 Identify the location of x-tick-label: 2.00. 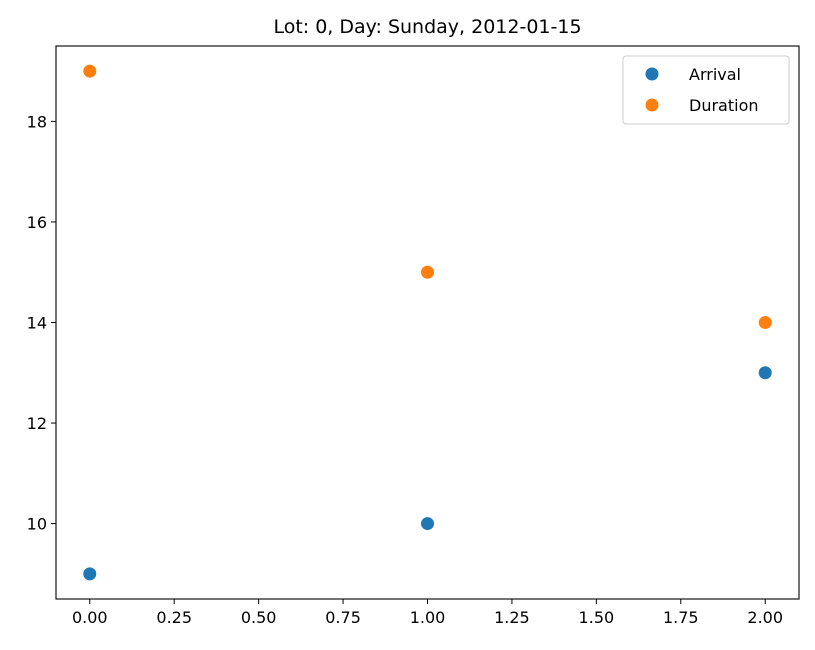
(765, 617).